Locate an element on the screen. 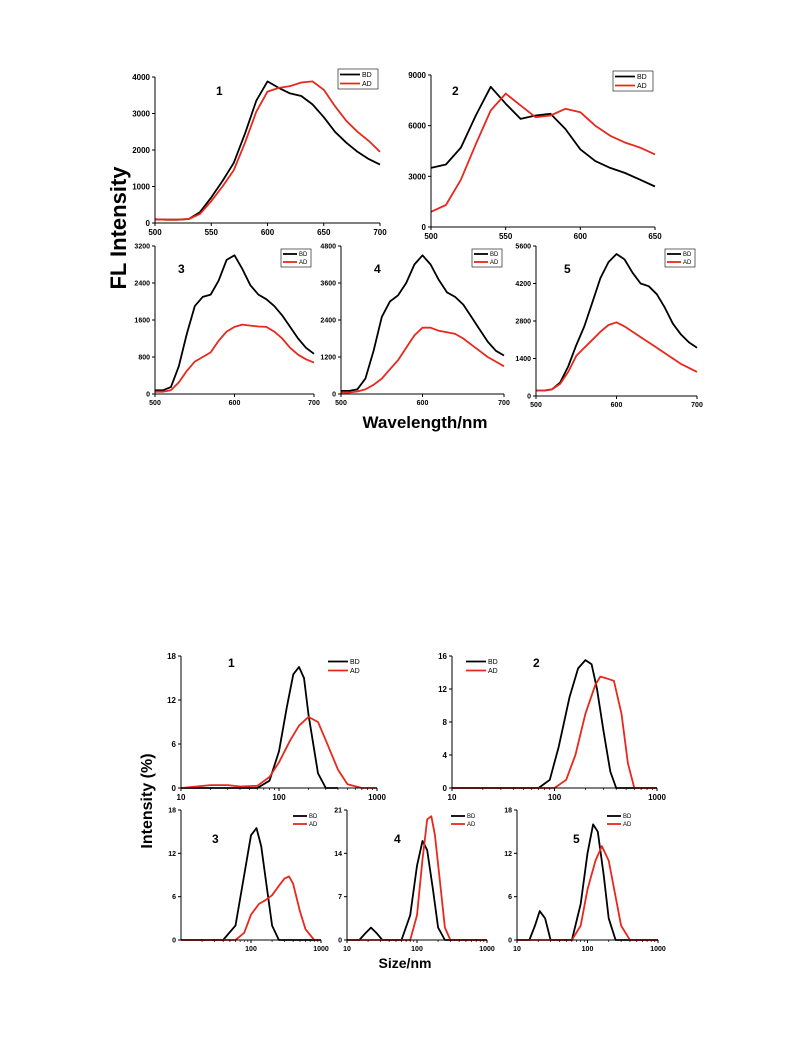  y-tick-label: 3200 is located at coordinates (142, 247).